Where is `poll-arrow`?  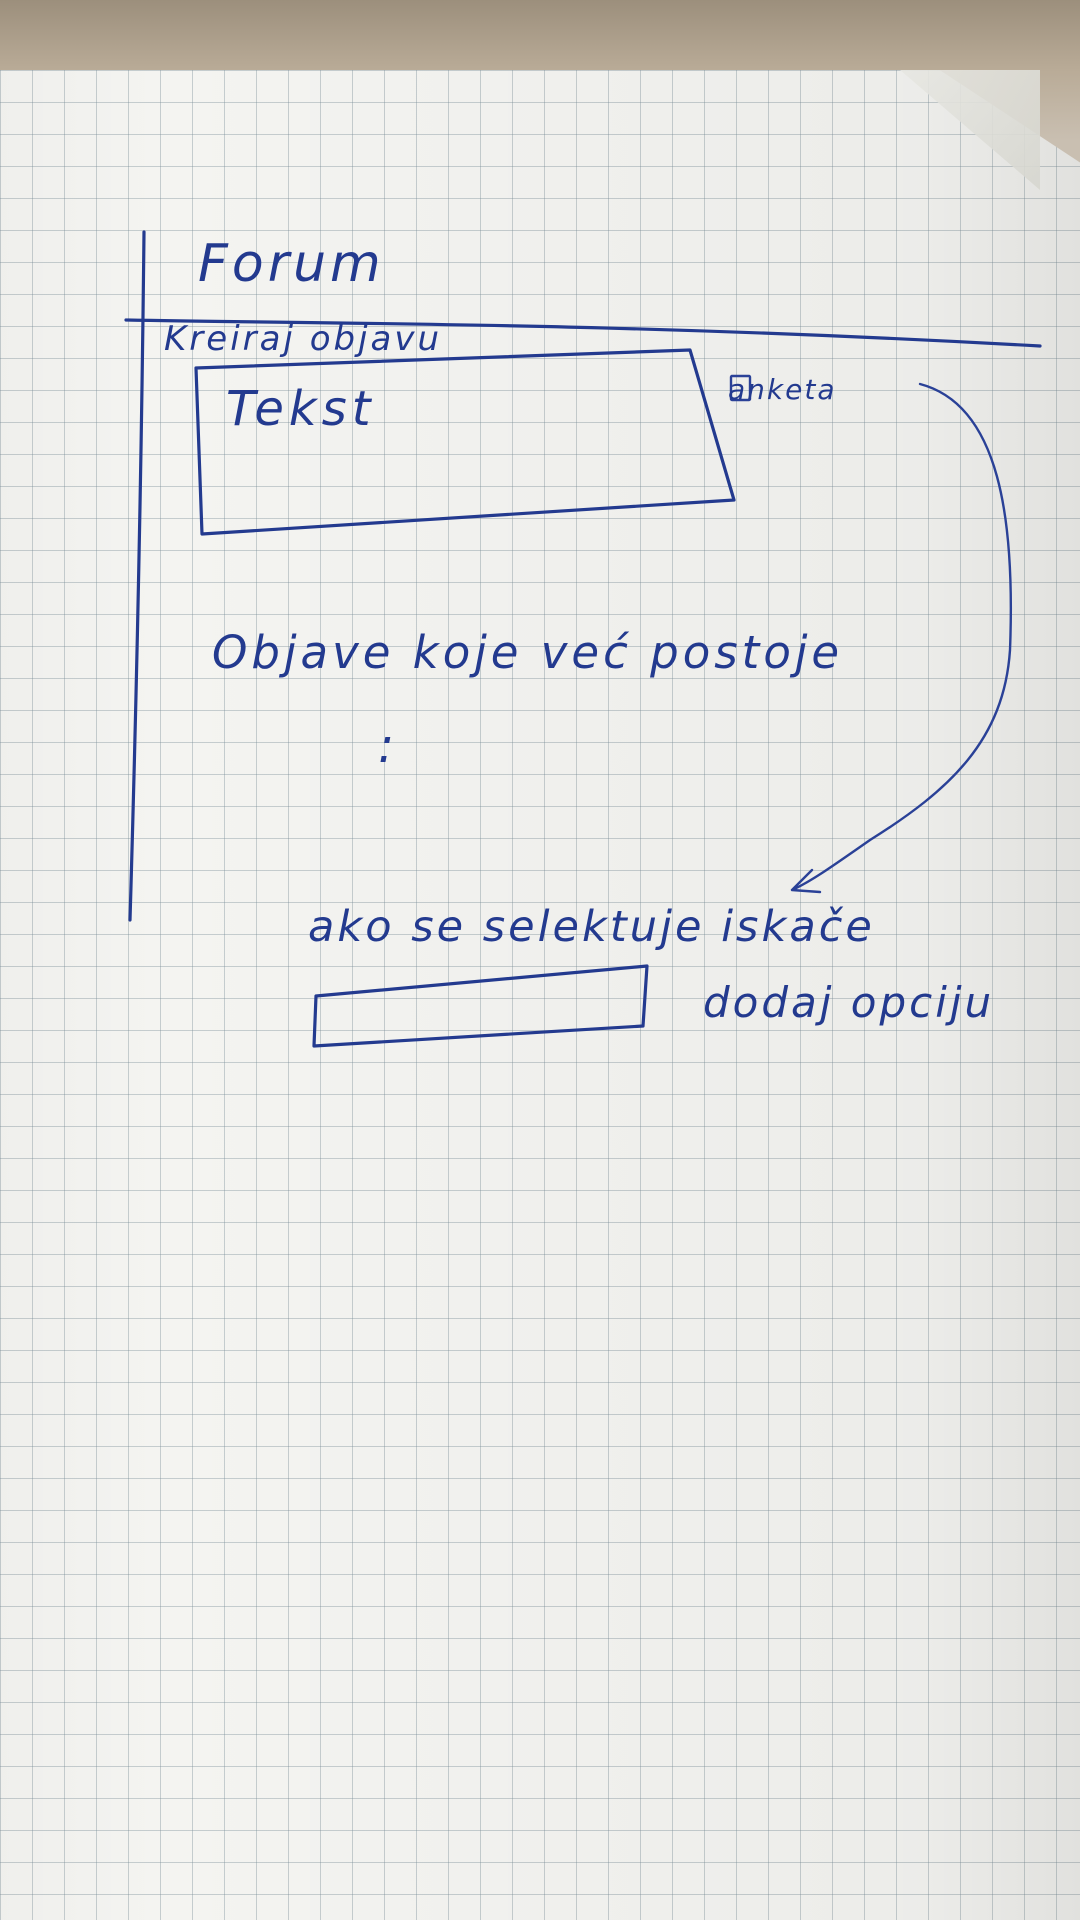
poll-arrow is located at coordinates (901, 638).